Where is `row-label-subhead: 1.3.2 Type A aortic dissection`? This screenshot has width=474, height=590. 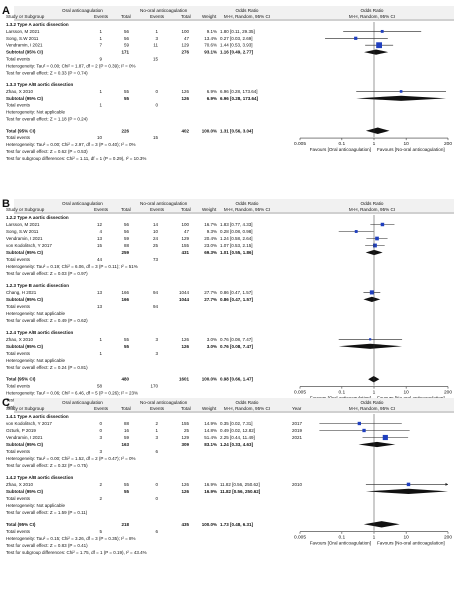
row-label-subhead: 1.3.2 Type A aortic dissection is located at coordinates (37, 24).